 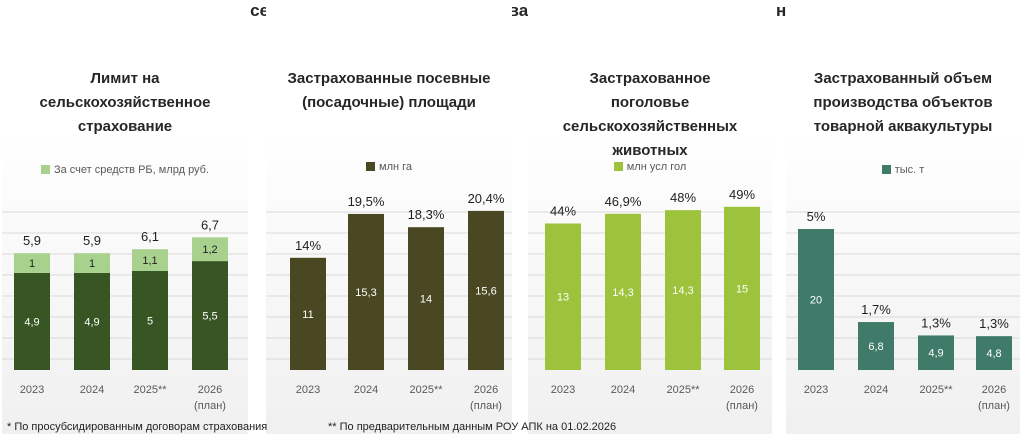 I want to click on panel-title-line: товарной аквакультуры, so click(x=903, y=126).